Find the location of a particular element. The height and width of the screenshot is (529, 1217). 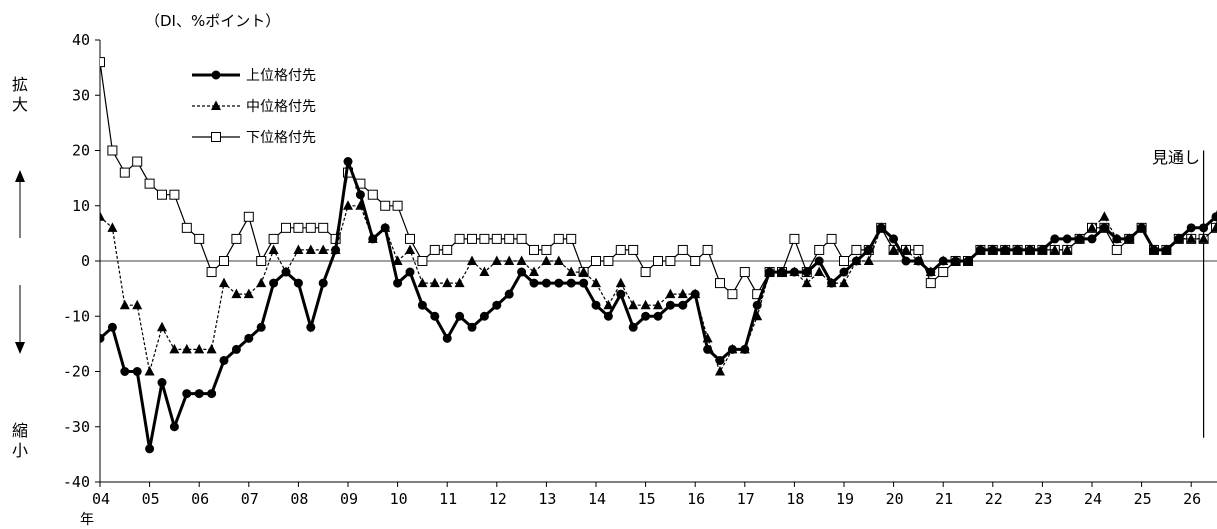

legend-label: 上位格付先 is located at coordinates (281, 76).